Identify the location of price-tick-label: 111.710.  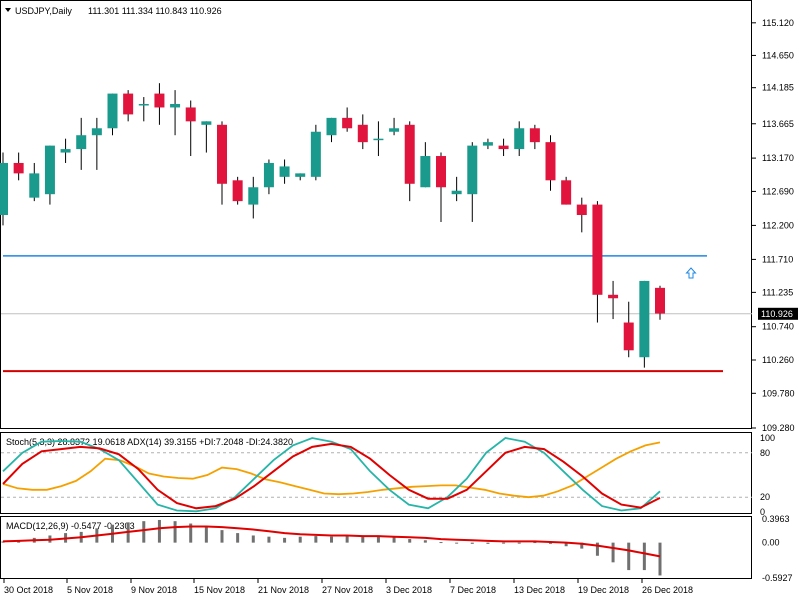
(777, 259).